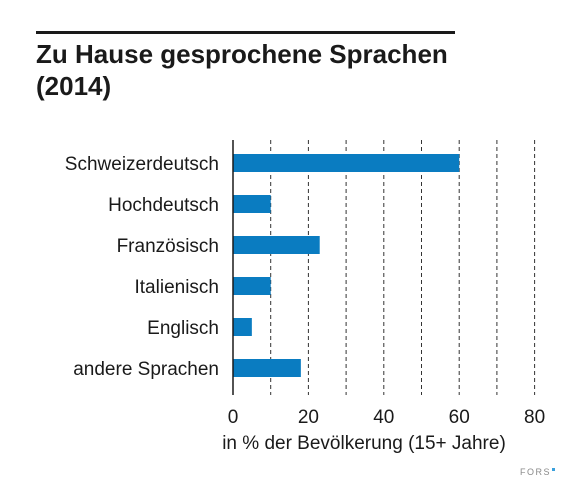  What do you see at coordinates (364, 443) in the screenshot?
I see `x-axis-label: in % der Bevölkerung (15+ Jahre)` at bounding box center [364, 443].